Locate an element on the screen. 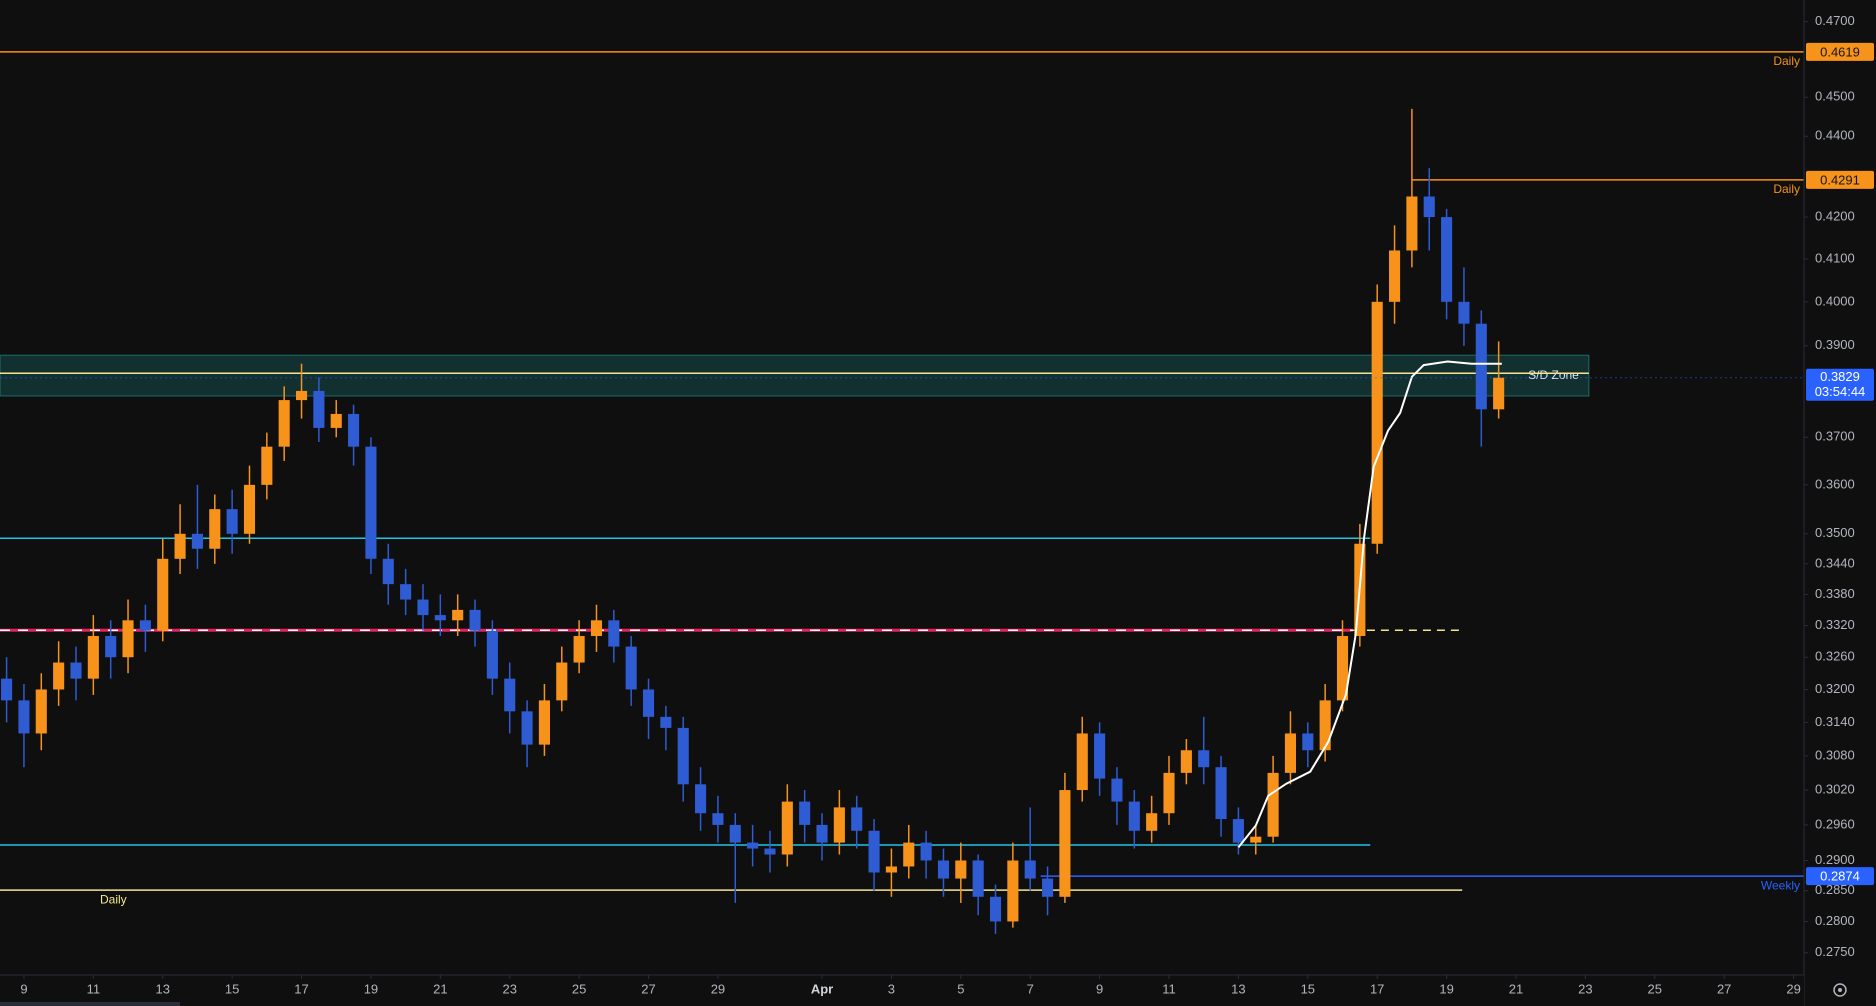 The width and height of the screenshot is (1876, 1006). x-tick-label: Apr is located at coordinates (822, 988).